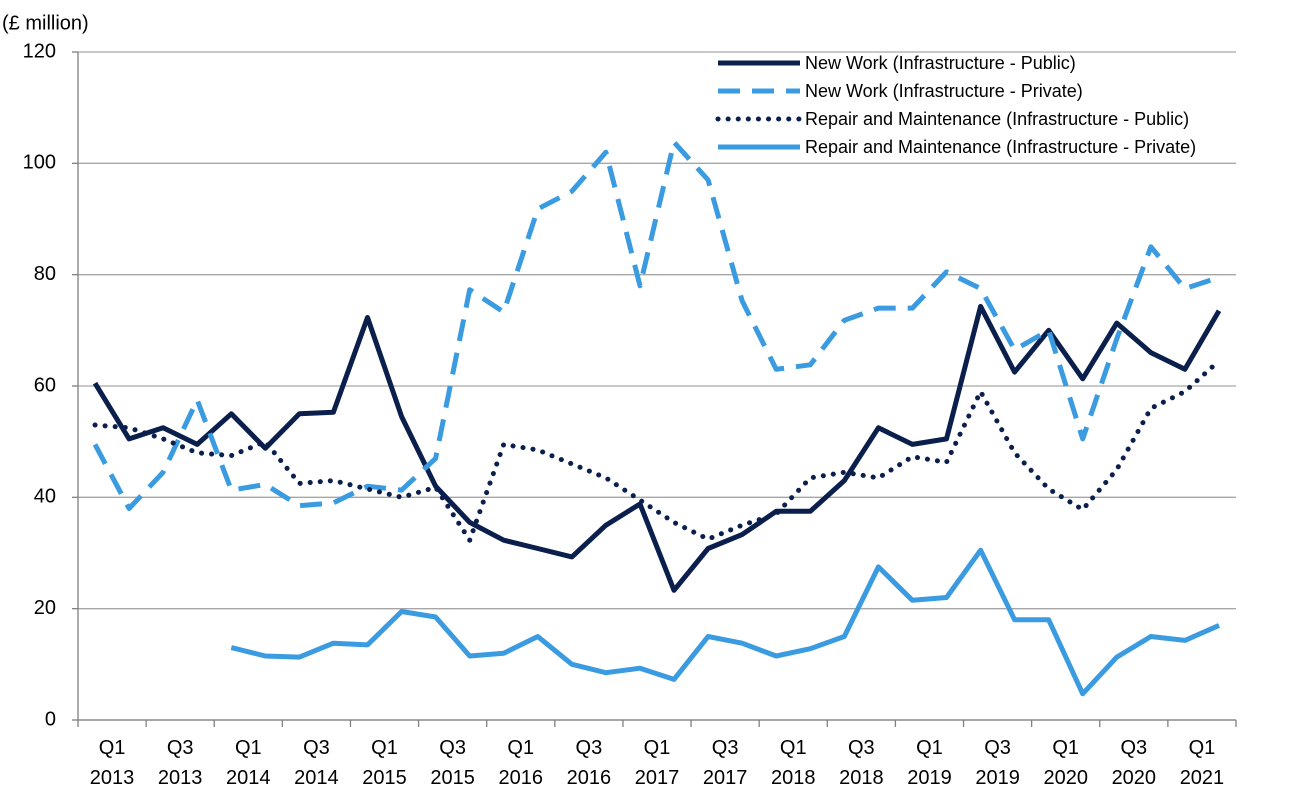 Image resolution: width=1312 pixels, height=798 pixels. Describe the element at coordinates (50, 719) in the screenshot. I see `y-tick-label: 0` at that location.